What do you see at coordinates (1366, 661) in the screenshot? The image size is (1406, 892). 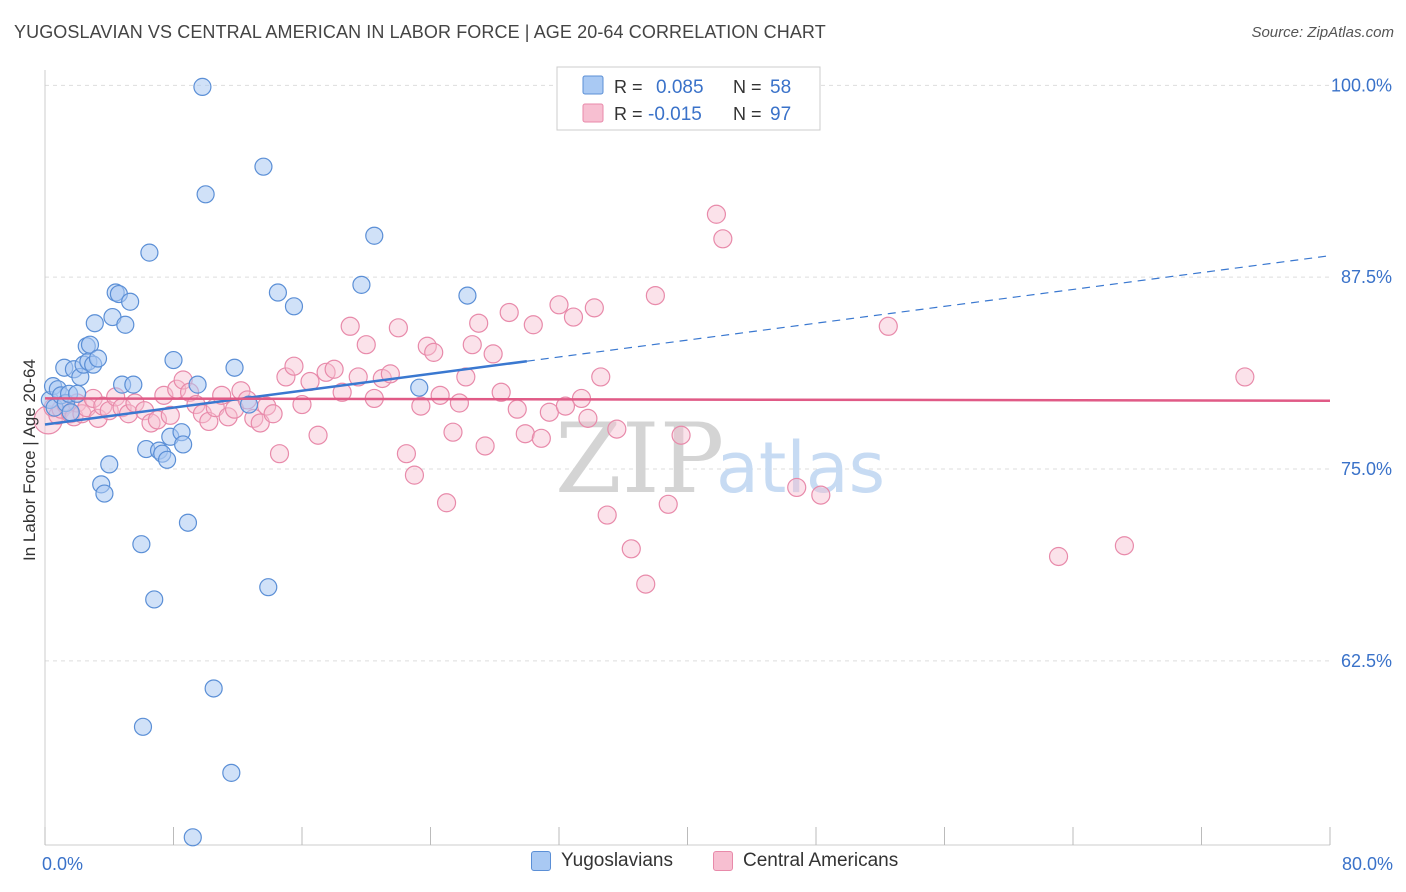 I see `y-tick-label-3: 62.5%` at bounding box center [1366, 661].